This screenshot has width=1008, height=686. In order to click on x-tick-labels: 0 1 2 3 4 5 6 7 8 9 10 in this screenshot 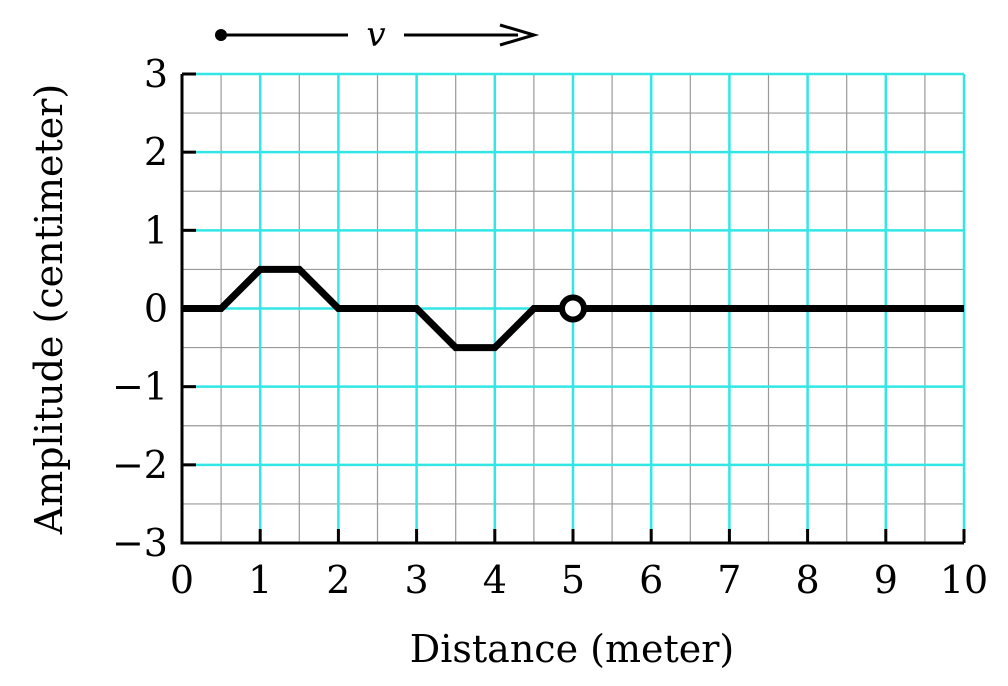, I will do `click(579, 580)`.